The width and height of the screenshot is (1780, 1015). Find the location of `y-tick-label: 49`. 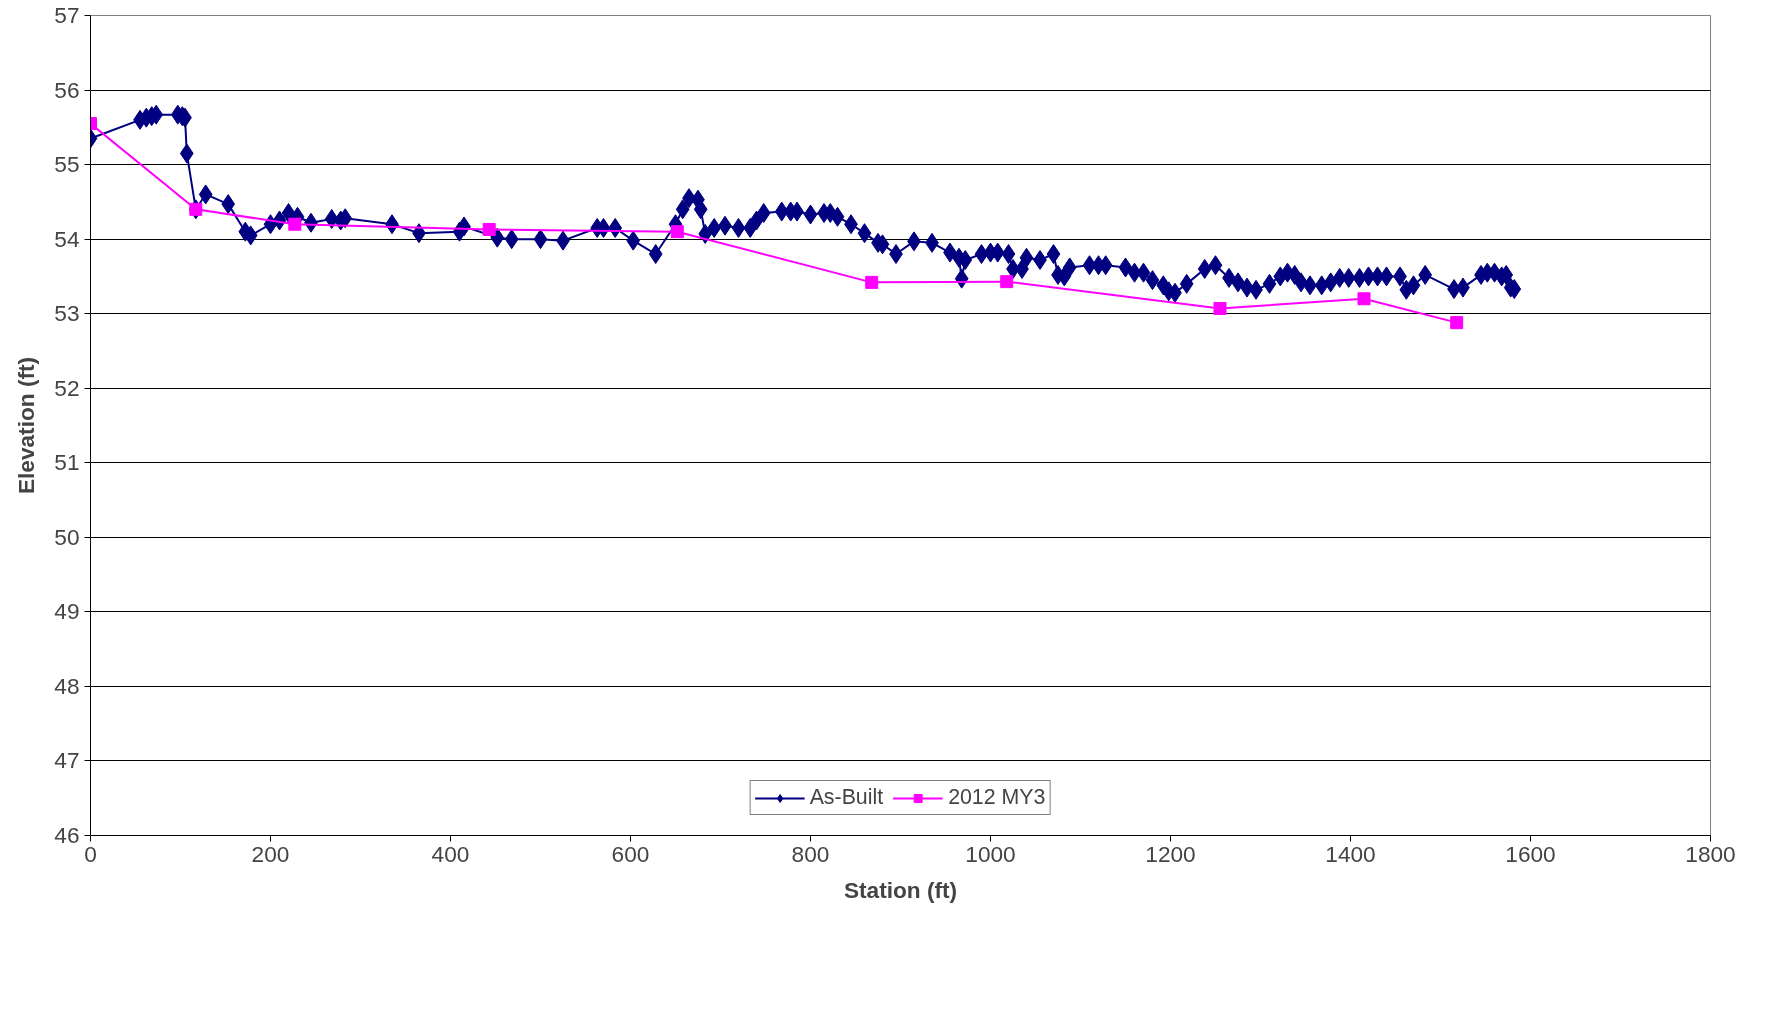

y-tick-label: 49 is located at coordinates (67, 611).